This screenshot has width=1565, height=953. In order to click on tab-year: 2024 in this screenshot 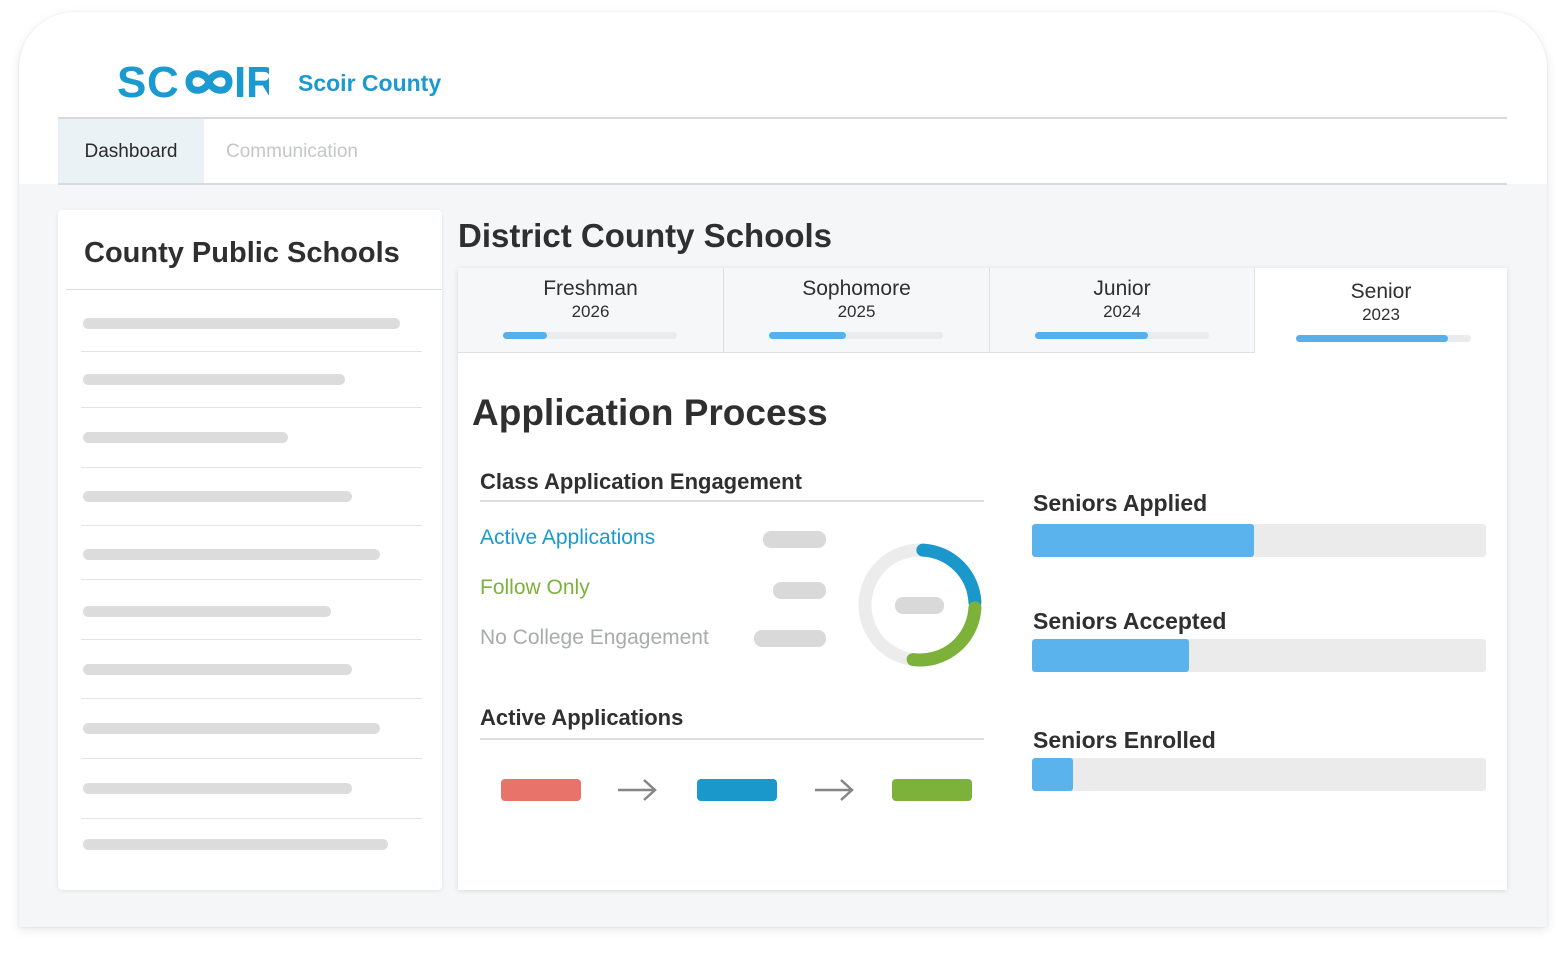, I will do `click(1122, 311)`.